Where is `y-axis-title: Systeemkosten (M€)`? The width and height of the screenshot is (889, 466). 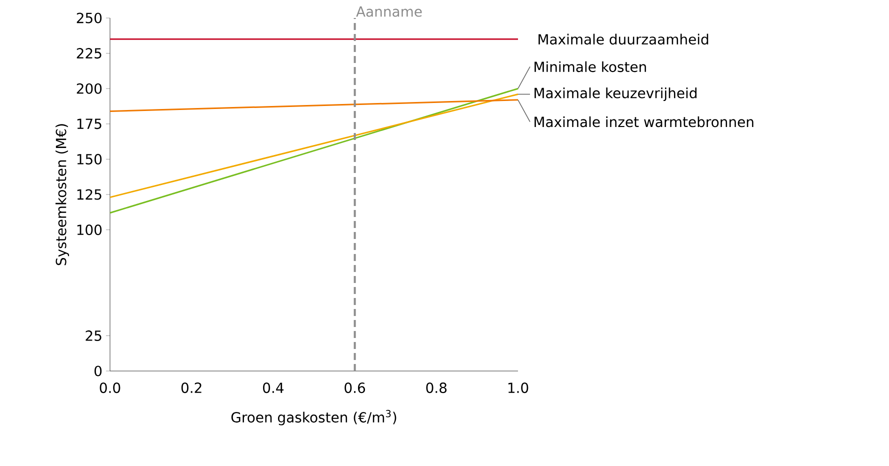 y-axis-title: Systeemkosten (M€) is located at coordinates (63, 195).